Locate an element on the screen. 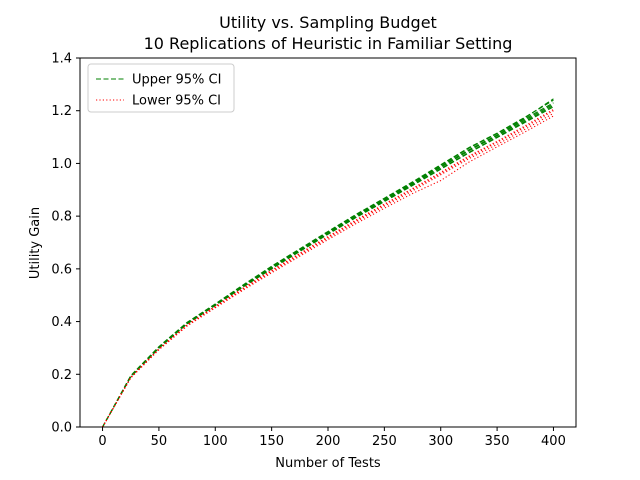 The width and height of the screenshot is (640, 480). legend-box is located at coordinates (161, 88).